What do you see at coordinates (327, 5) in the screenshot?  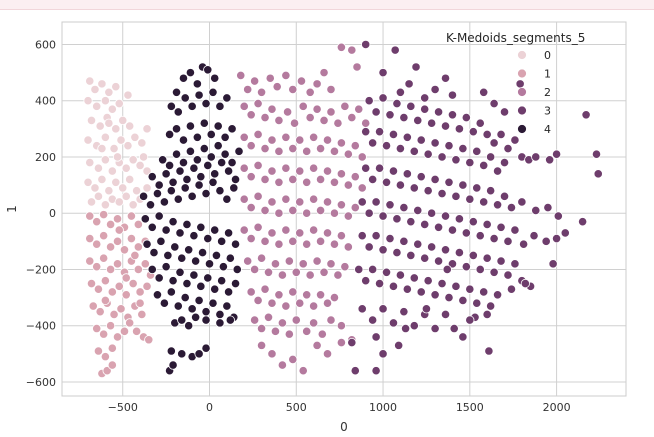 I see `top-strip` at bounding box center [327, 5].